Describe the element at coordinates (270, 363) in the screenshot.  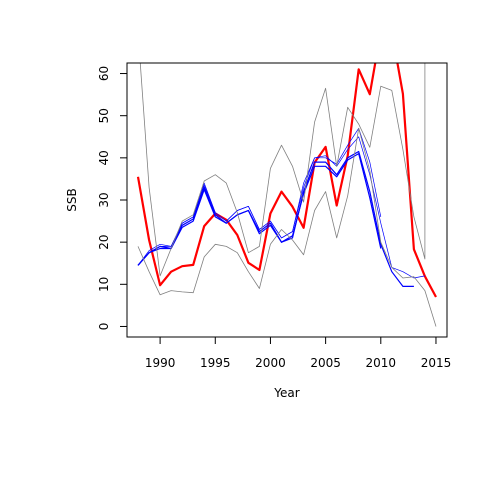
I see `x-tick-label: 2000` at that location.